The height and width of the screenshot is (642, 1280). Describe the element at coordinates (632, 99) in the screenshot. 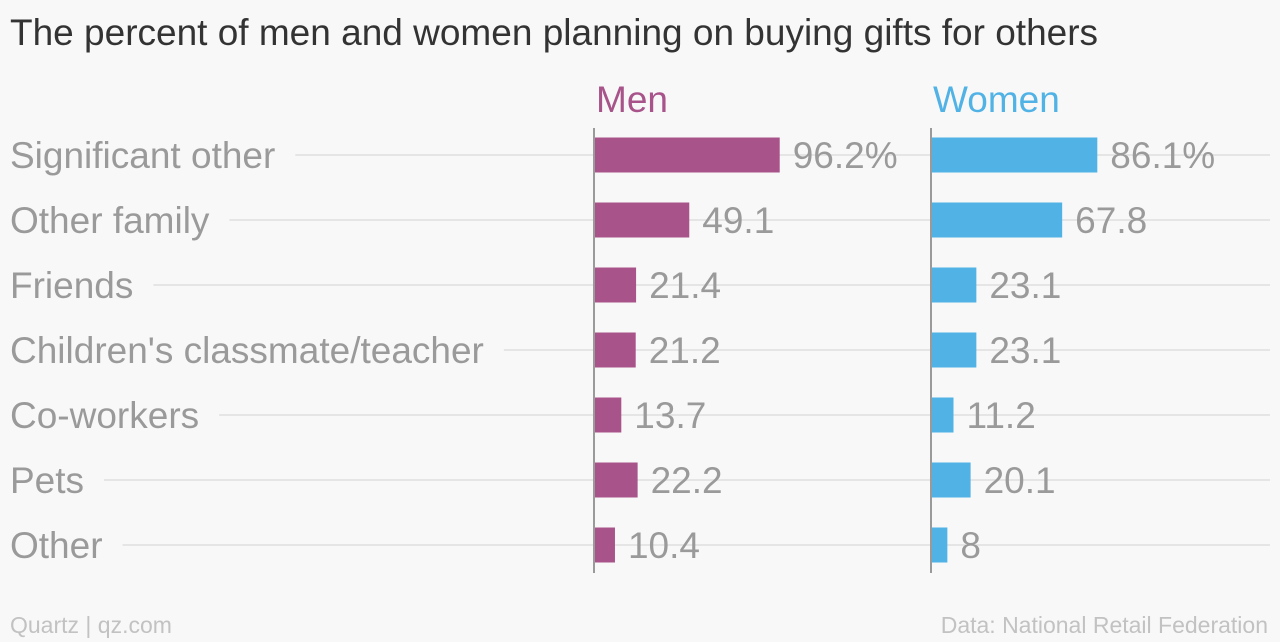

I see `series-header: Men` at that location.